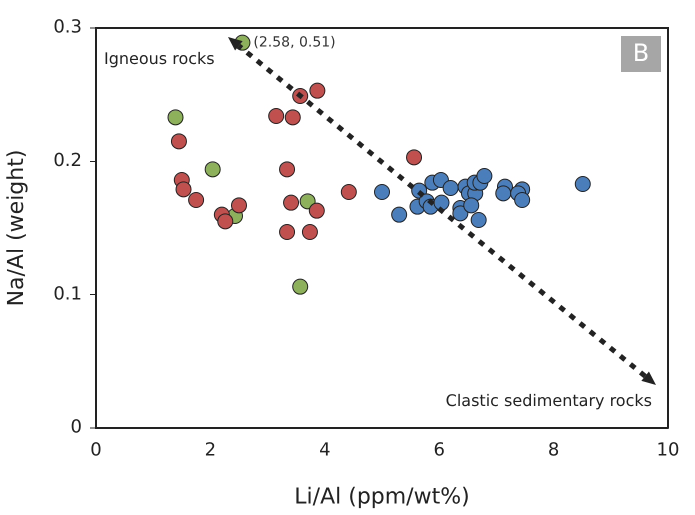 Image resolution: width=695 pixels, height=515 pixels. What do you see at coordinates (325, 449) in the screenshot?
I see `x-tick-label: 4` at bounding box center [325, 449].